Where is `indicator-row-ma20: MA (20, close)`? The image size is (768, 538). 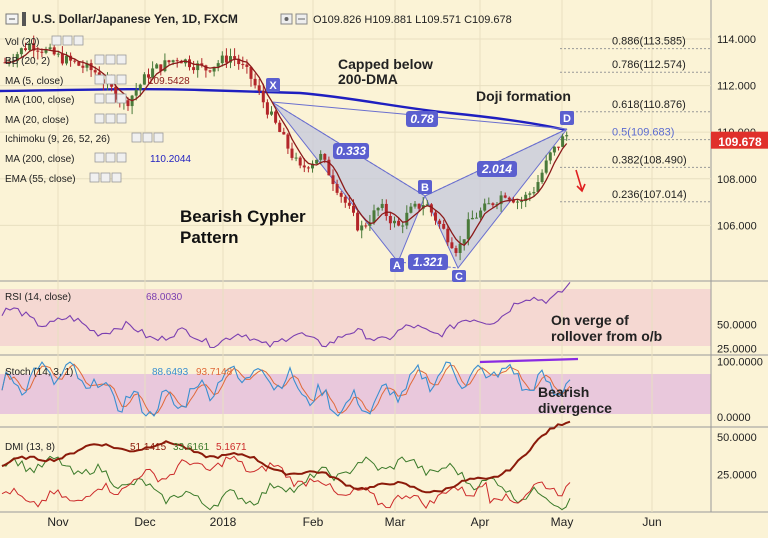
indicator-row-ma20: MA (20, close) is located at coordinates (37, 120).